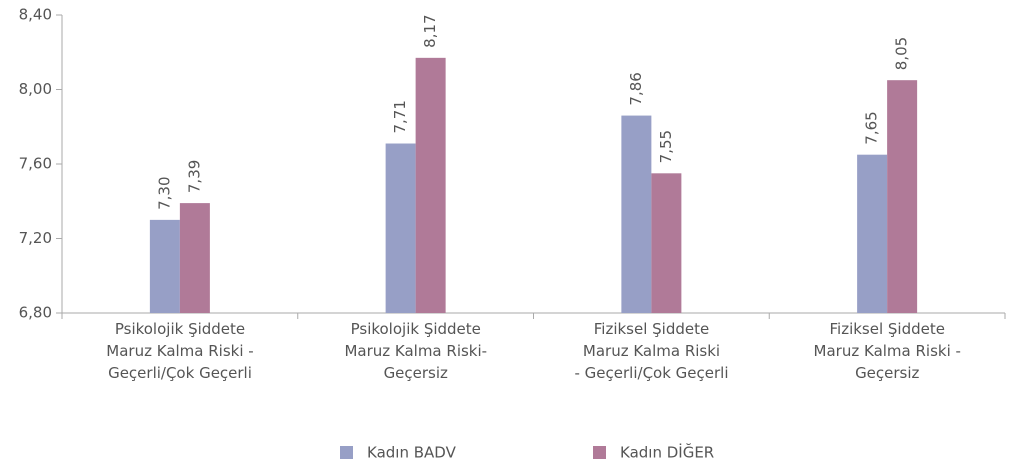 The image size is (1011, 467). Describe the element at coordinates (35, 89) in the screenshot. I see `y-tick-label: 8,00` at that location.